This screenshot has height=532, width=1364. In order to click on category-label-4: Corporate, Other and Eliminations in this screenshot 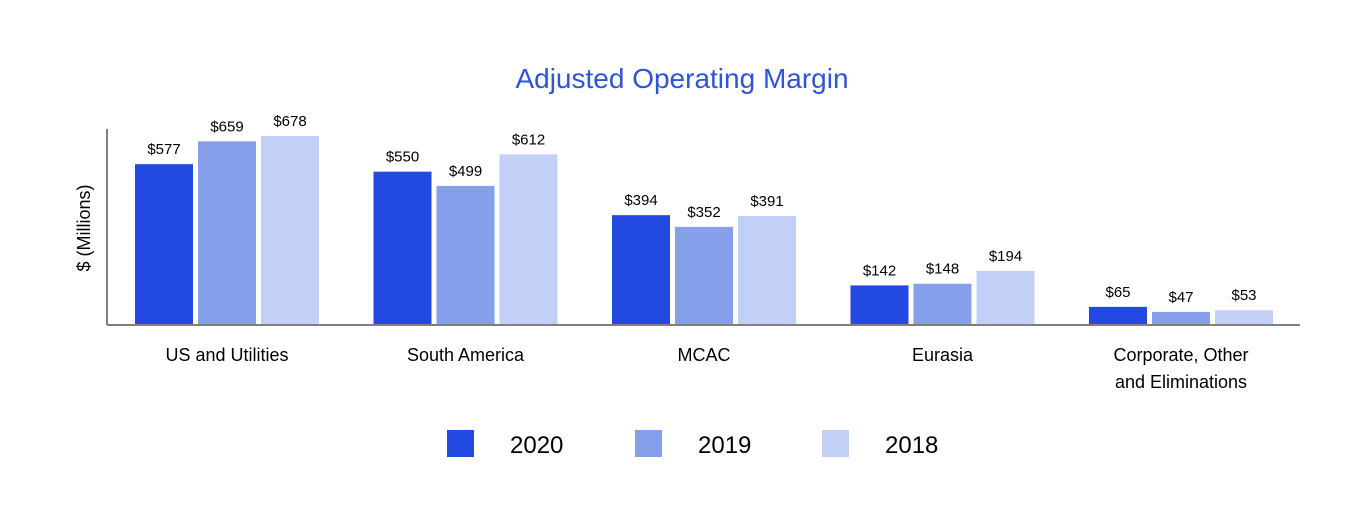, I will do `click(1180, 368)`.